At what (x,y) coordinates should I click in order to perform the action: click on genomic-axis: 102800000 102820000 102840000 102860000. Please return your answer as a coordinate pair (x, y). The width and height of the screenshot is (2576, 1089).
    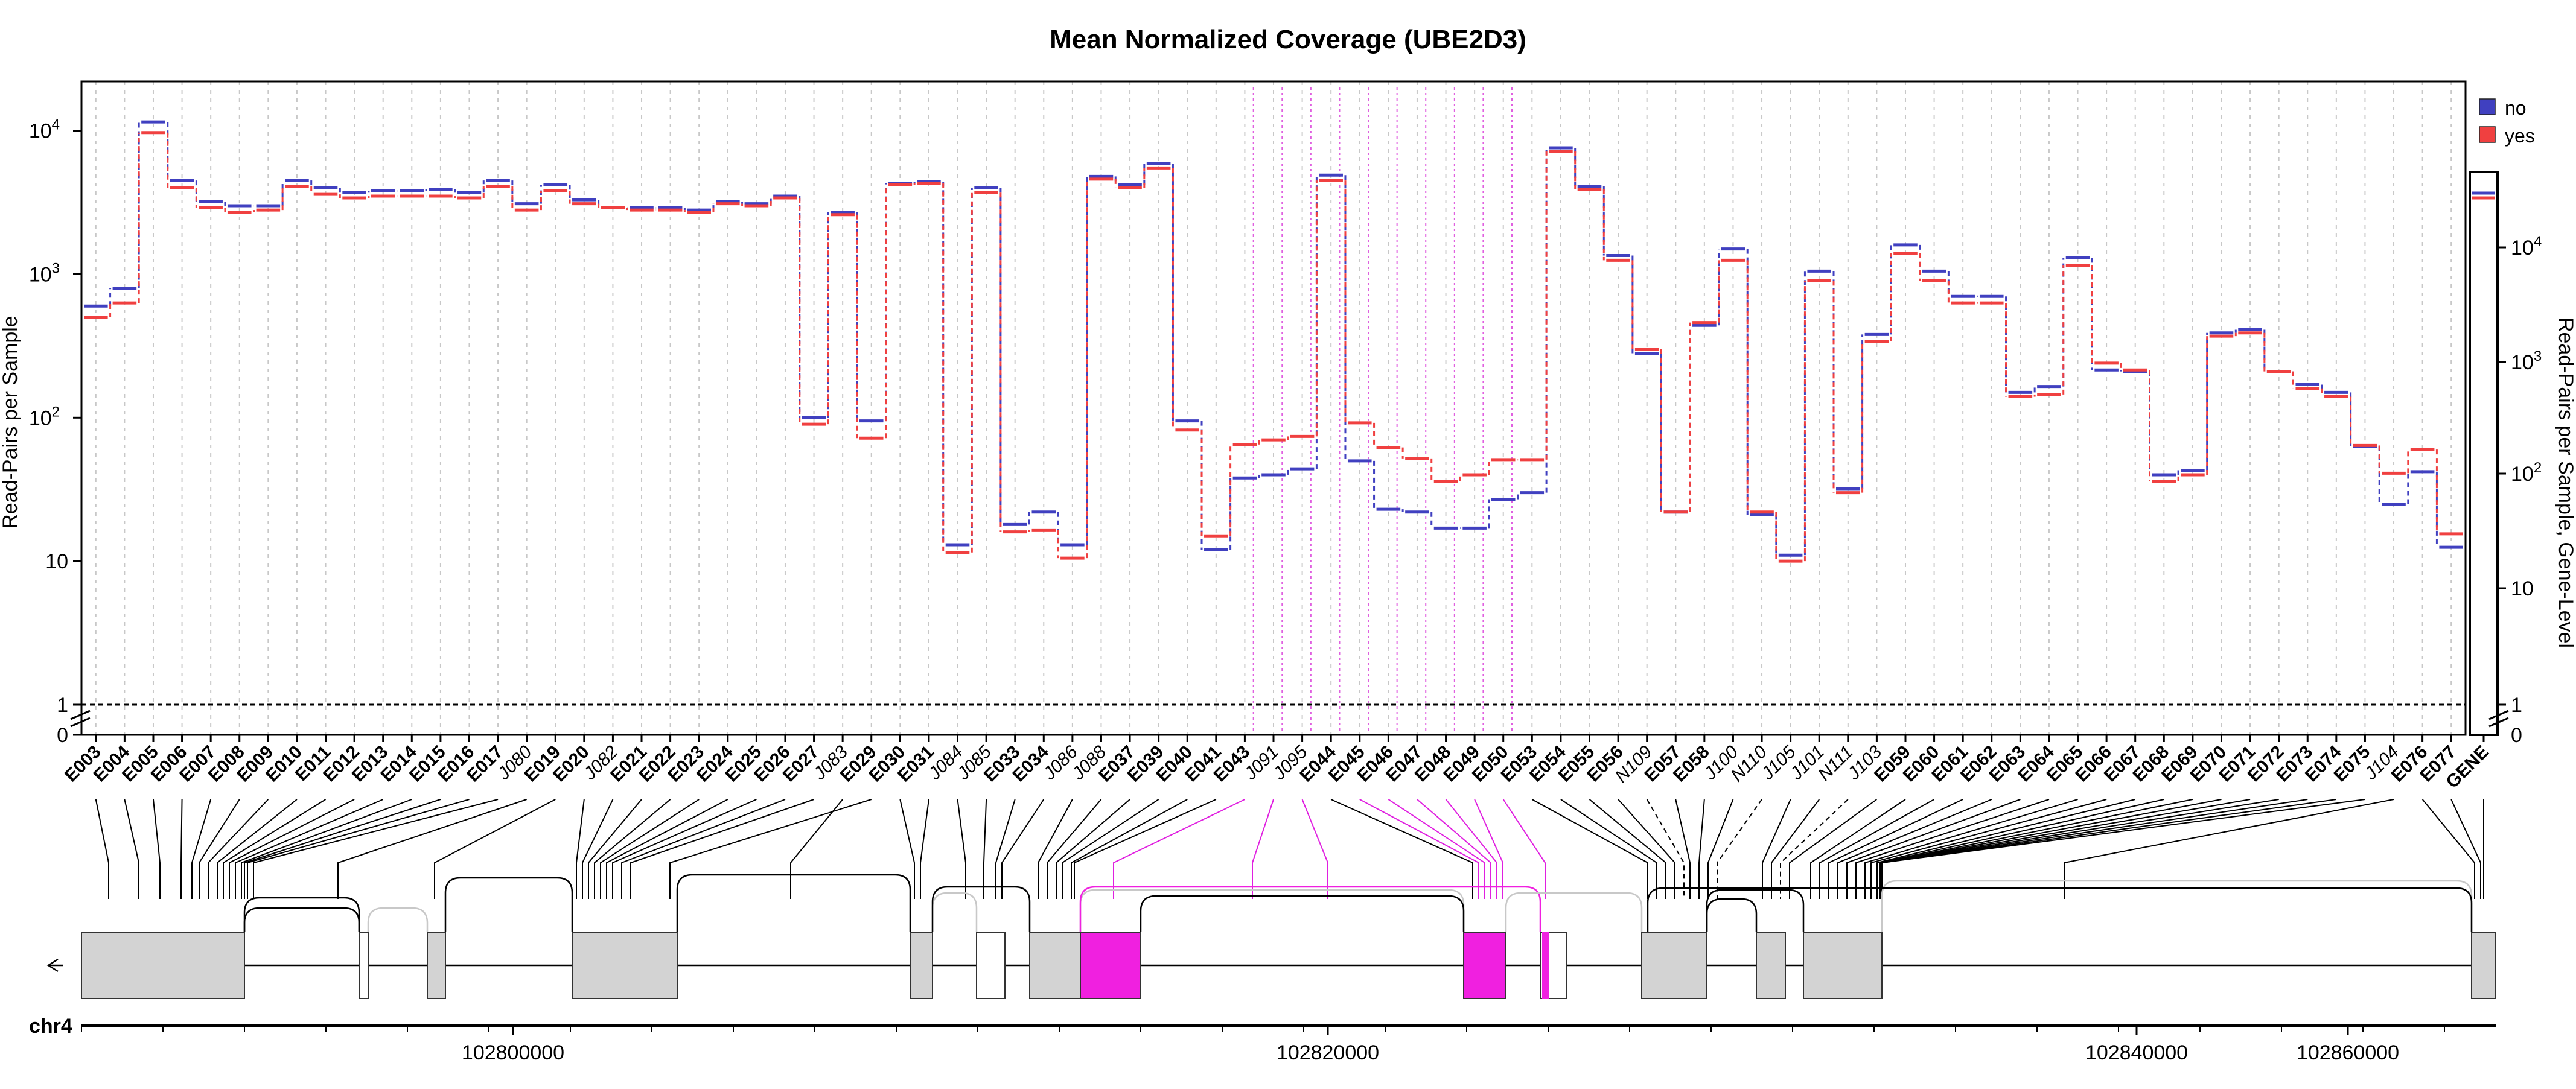
    Looking at the image, I should click on (1288, 1044).